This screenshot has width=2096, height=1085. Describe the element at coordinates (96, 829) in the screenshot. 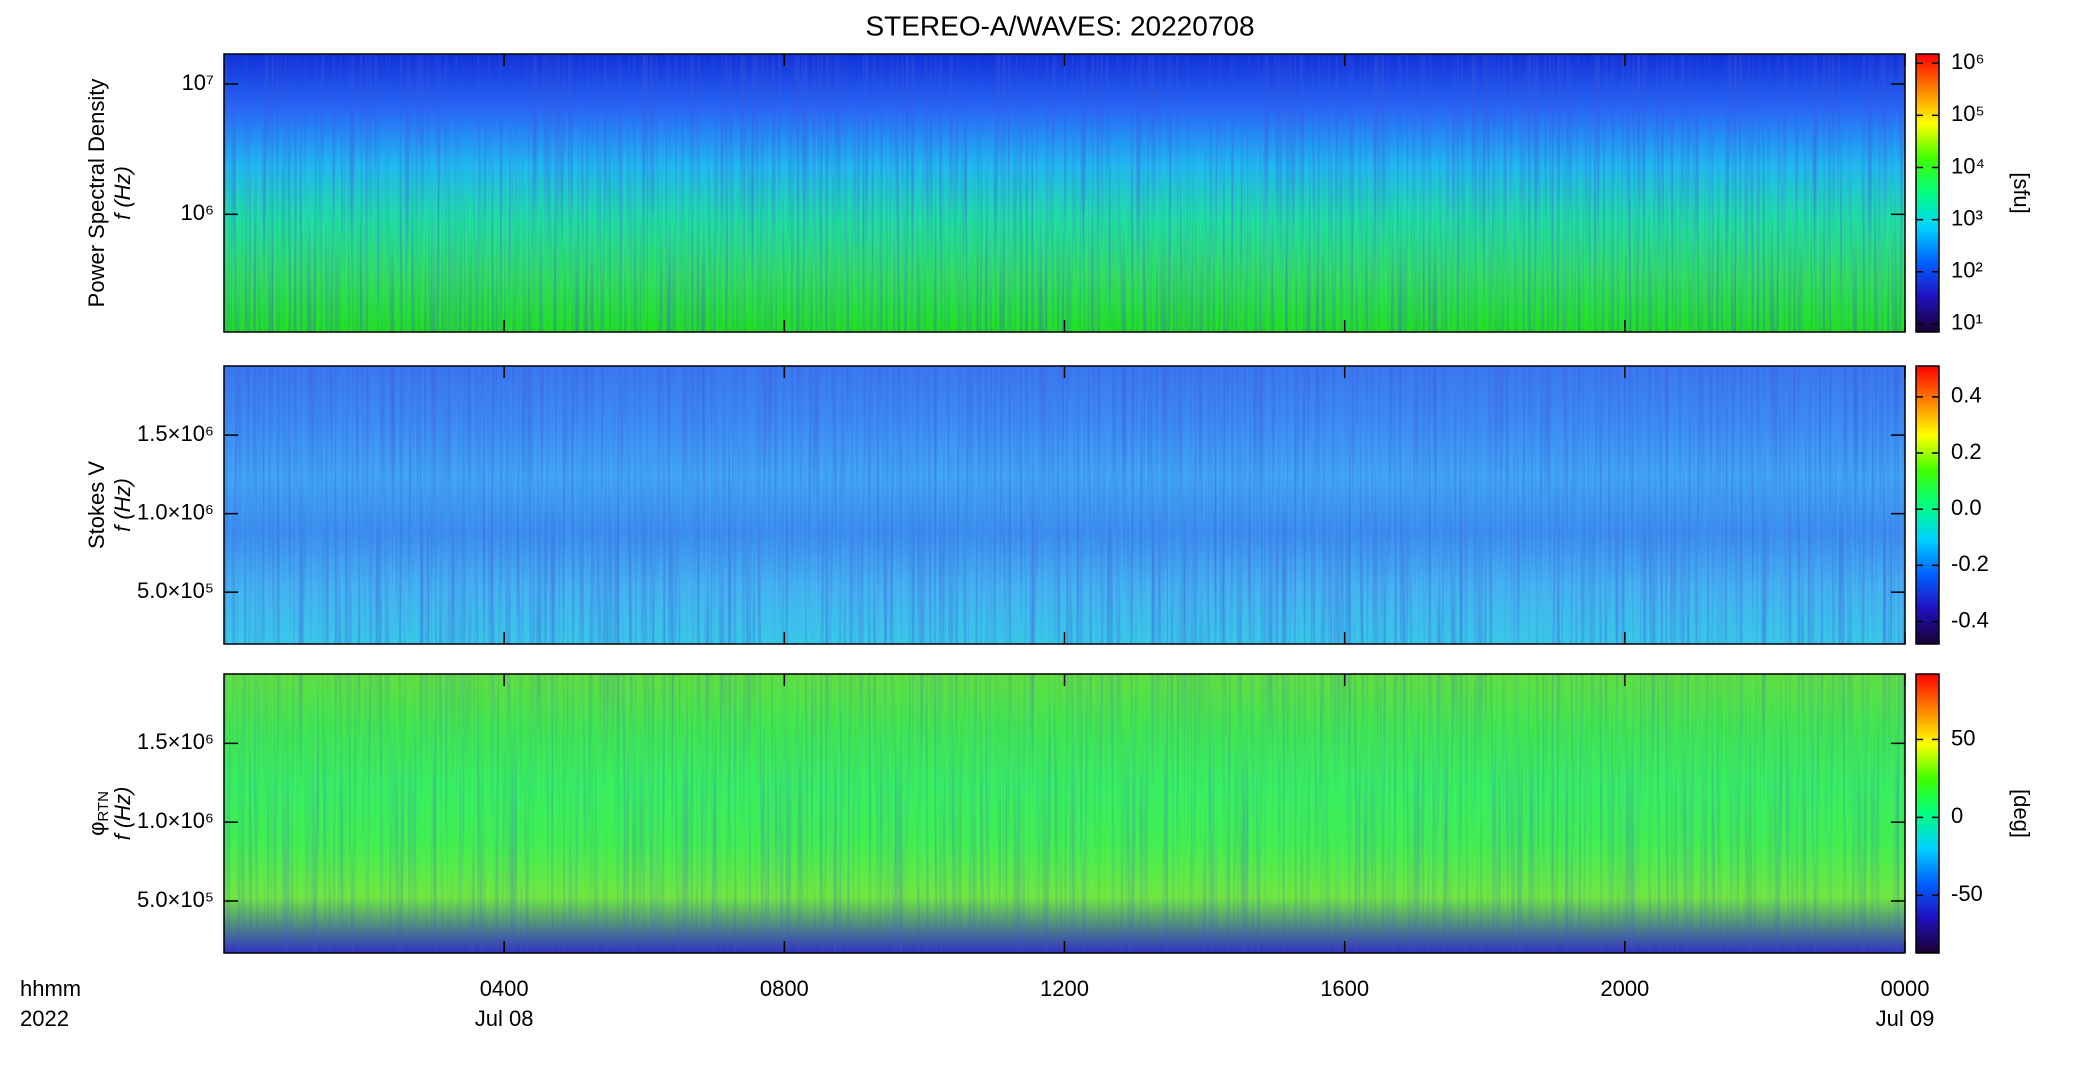

I see `y-axis-label-text: φ` at that location.